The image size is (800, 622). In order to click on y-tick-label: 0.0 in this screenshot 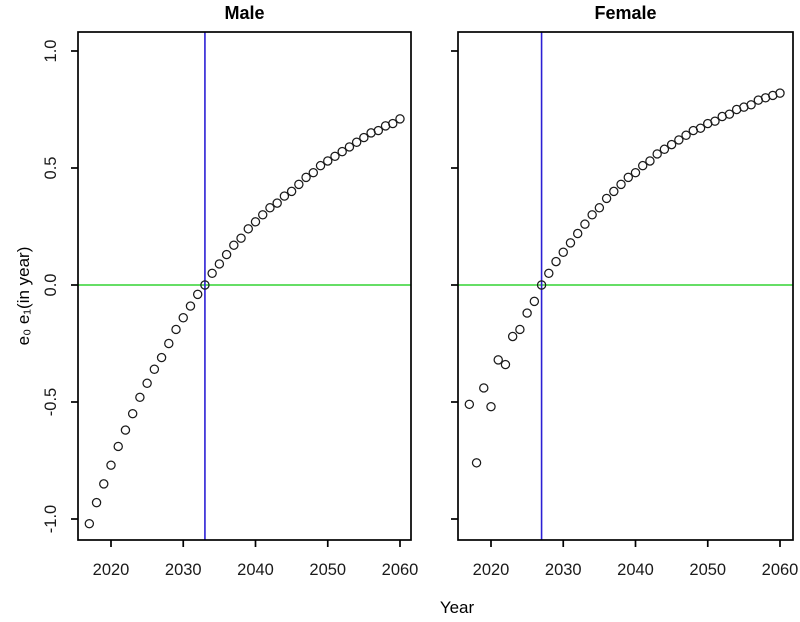, I will do `click(51, 285)`.